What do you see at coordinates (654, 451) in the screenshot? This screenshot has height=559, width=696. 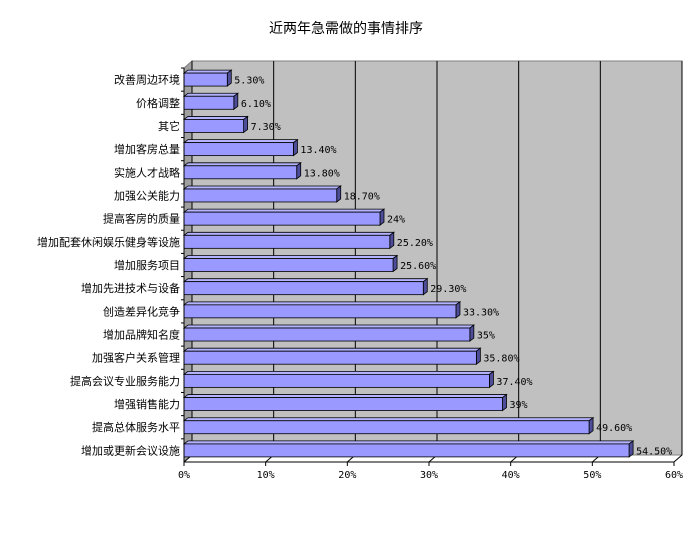 I see `value-label: 54.50%` at bounding box center [654, 451].